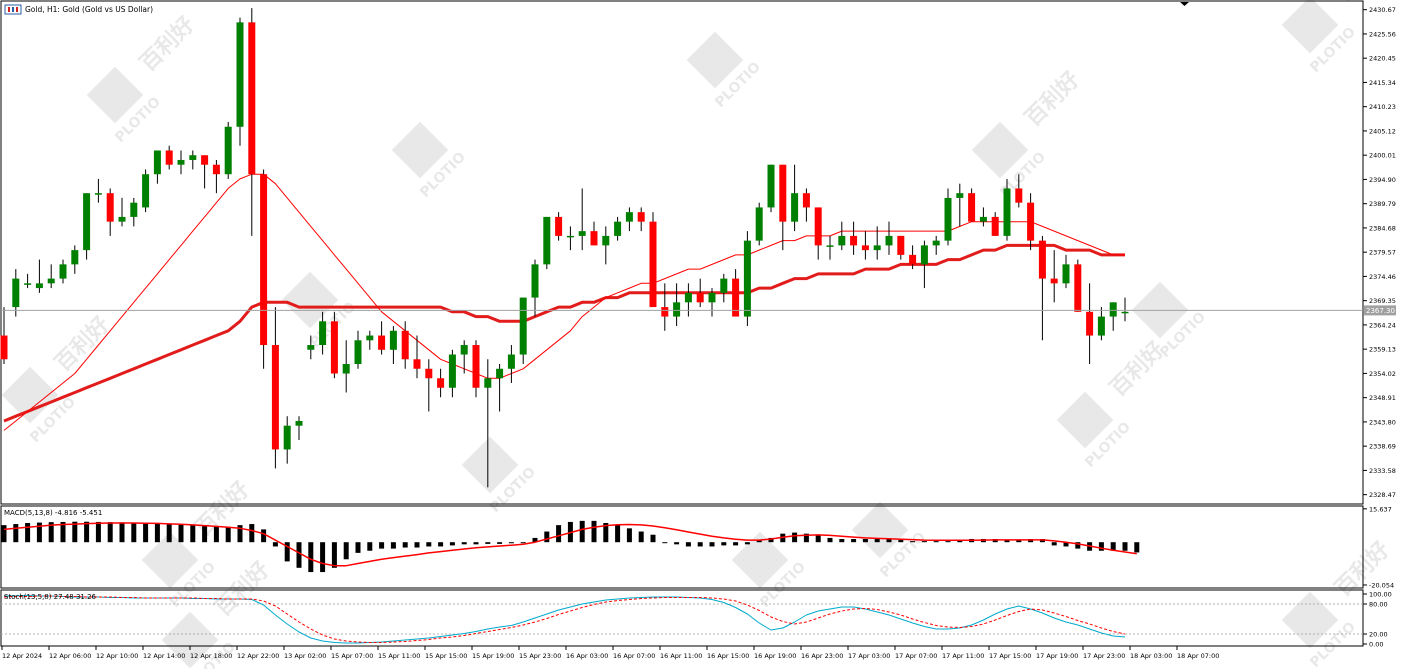 Image resolution: width=1404 pixels, height=669 pixels. What do you see at coordinates (1382, 374) in the screenshot?
I see `price-tick-label: 2354.02` at bounding box center [1382, 374].